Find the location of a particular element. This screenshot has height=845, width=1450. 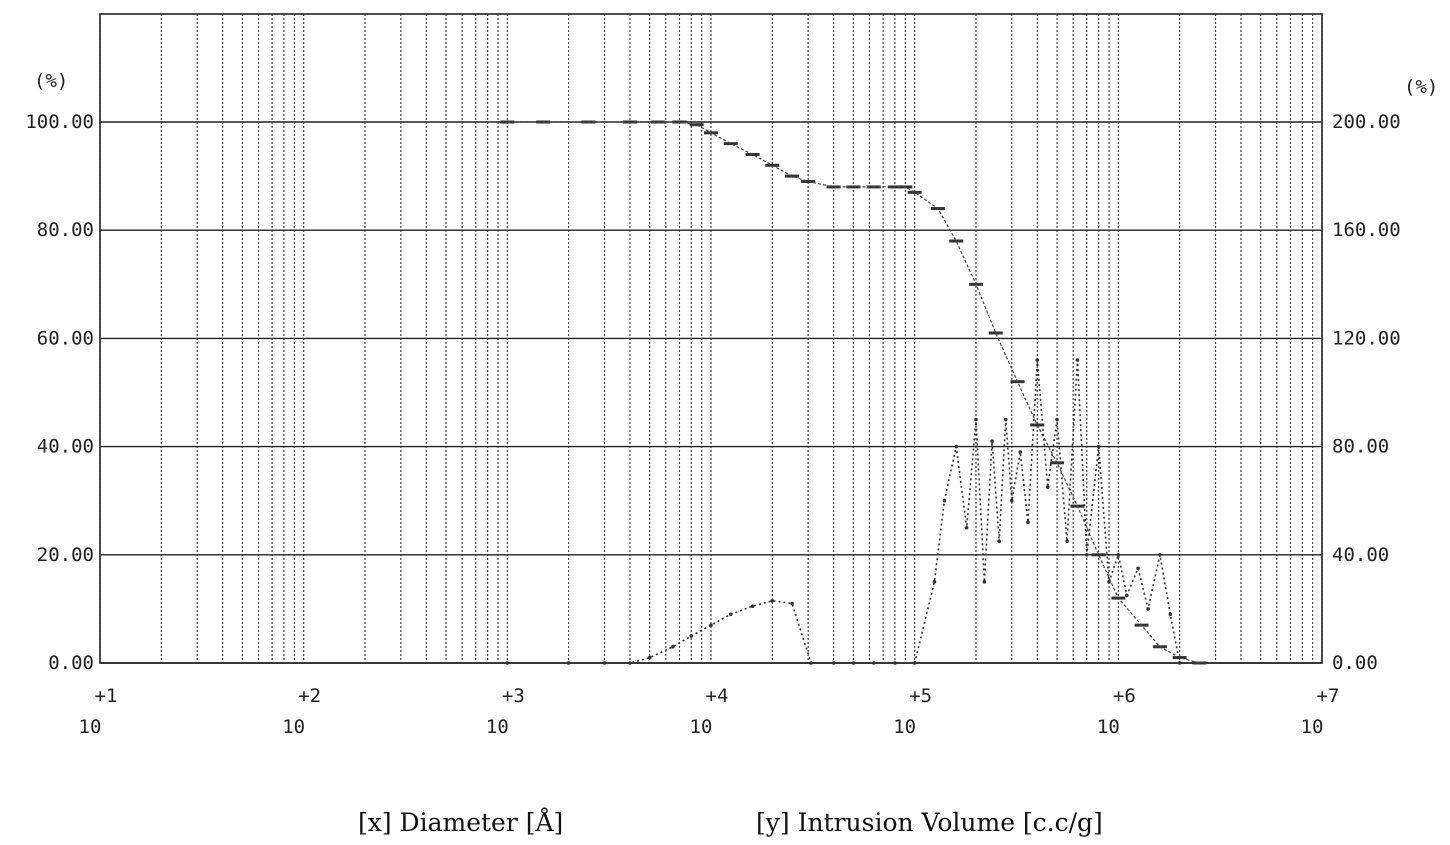

y-left-tick-label: 40.00 is located at coordinates (65, 447).